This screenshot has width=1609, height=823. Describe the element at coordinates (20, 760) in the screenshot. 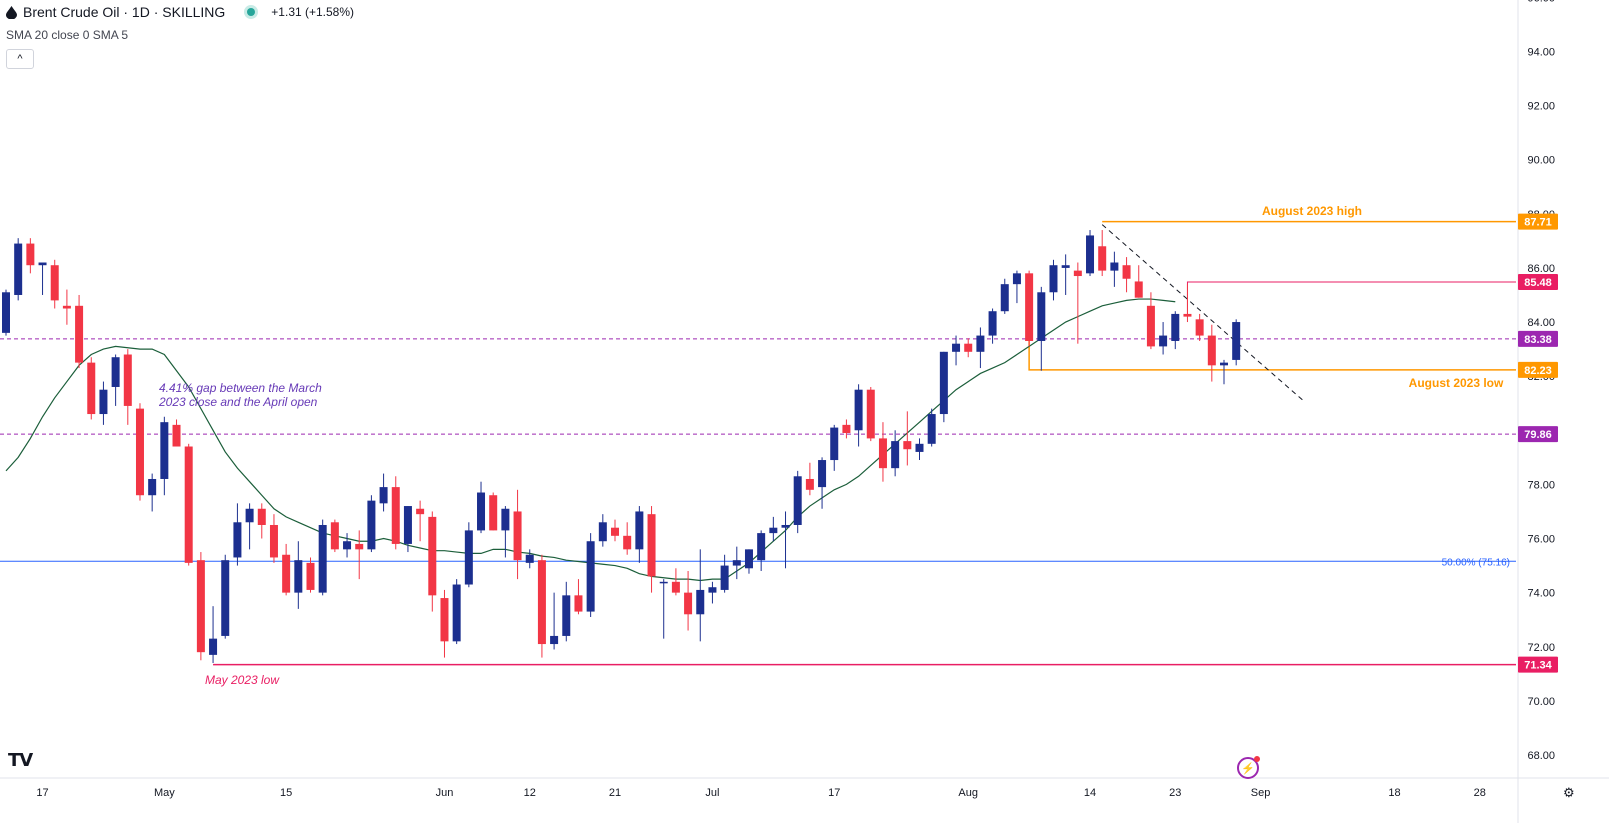

I see `tradingview-logo: TV` at that location.